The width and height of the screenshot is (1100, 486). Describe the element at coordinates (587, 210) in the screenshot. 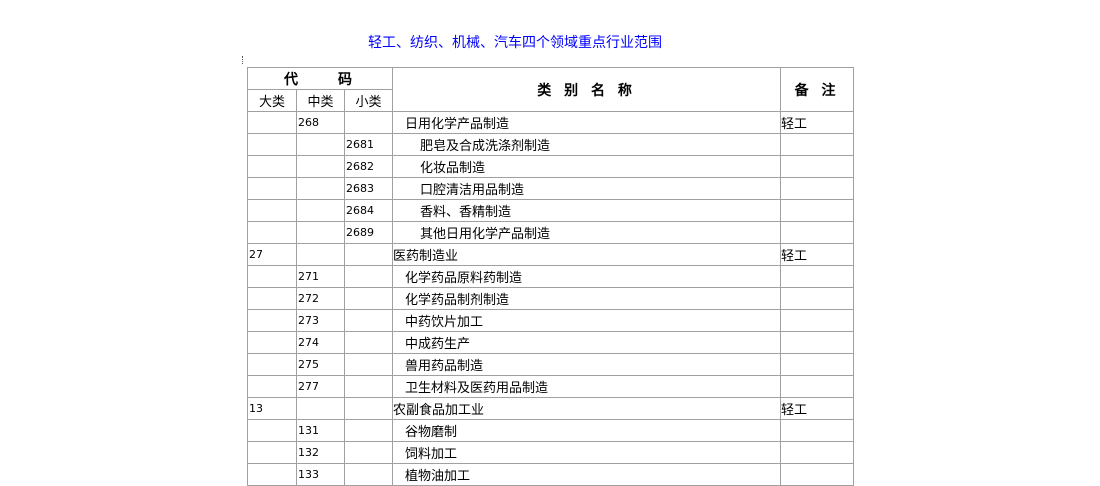

I see `category-name-cell: 香料、香精制造` at that location.